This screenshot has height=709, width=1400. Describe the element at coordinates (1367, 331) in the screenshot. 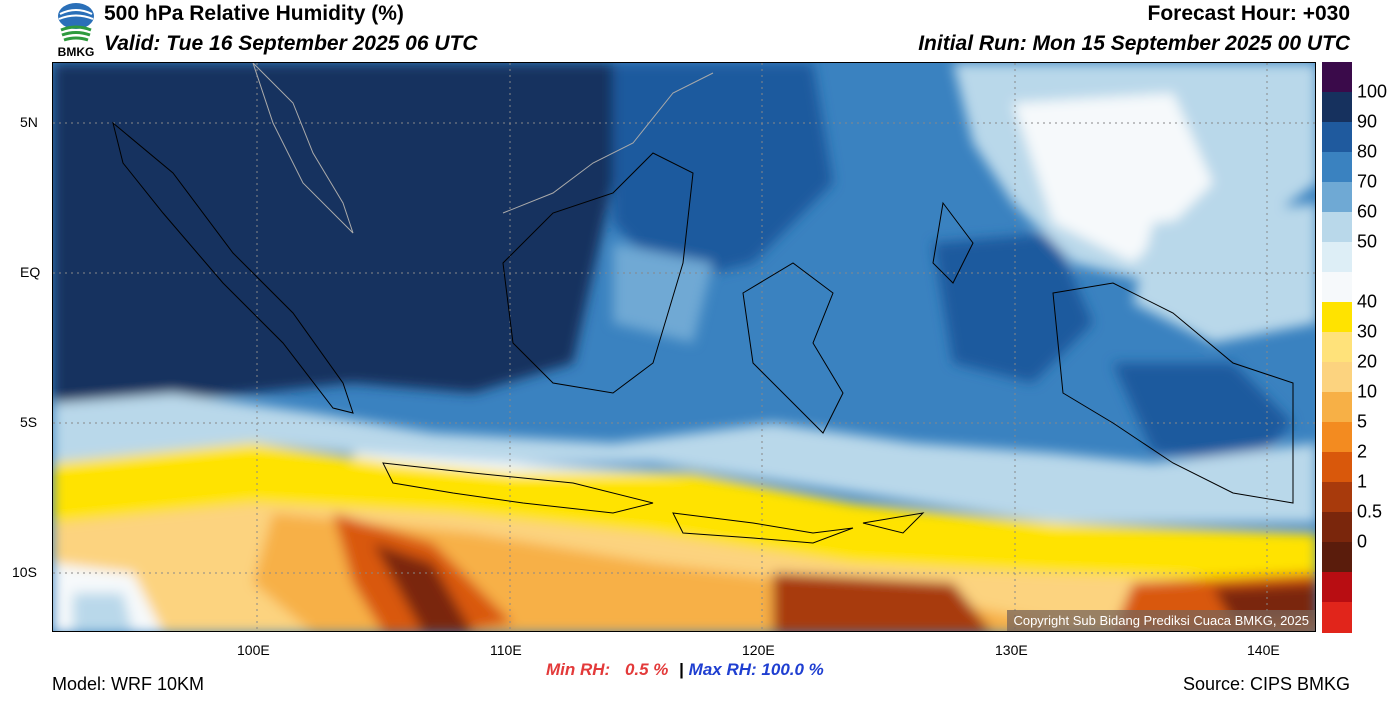

I see `colorbar-label: 30` at that location.